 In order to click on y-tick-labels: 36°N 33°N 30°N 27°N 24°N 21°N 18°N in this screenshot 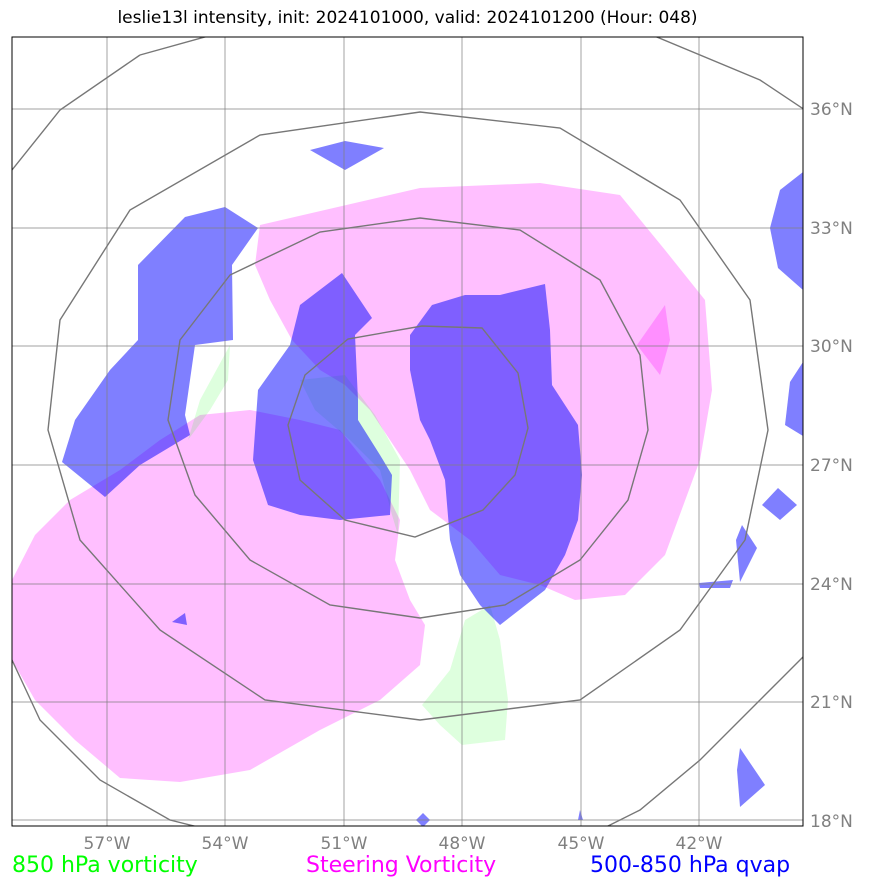, I will do `click(831, 466)`.